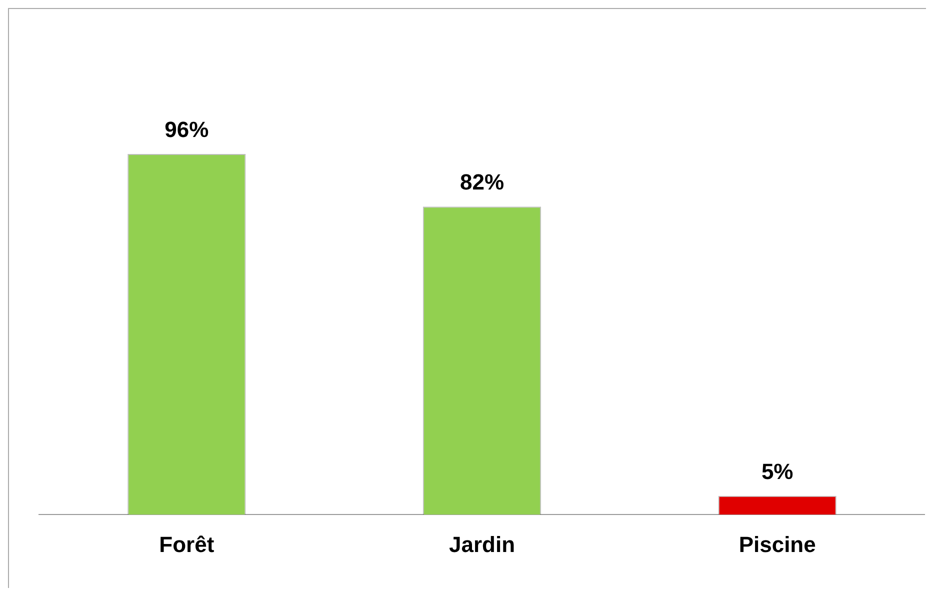 This screenshot has height=596, width=934. I want to click on x-tick-label: Forêt, so click(187, 544).